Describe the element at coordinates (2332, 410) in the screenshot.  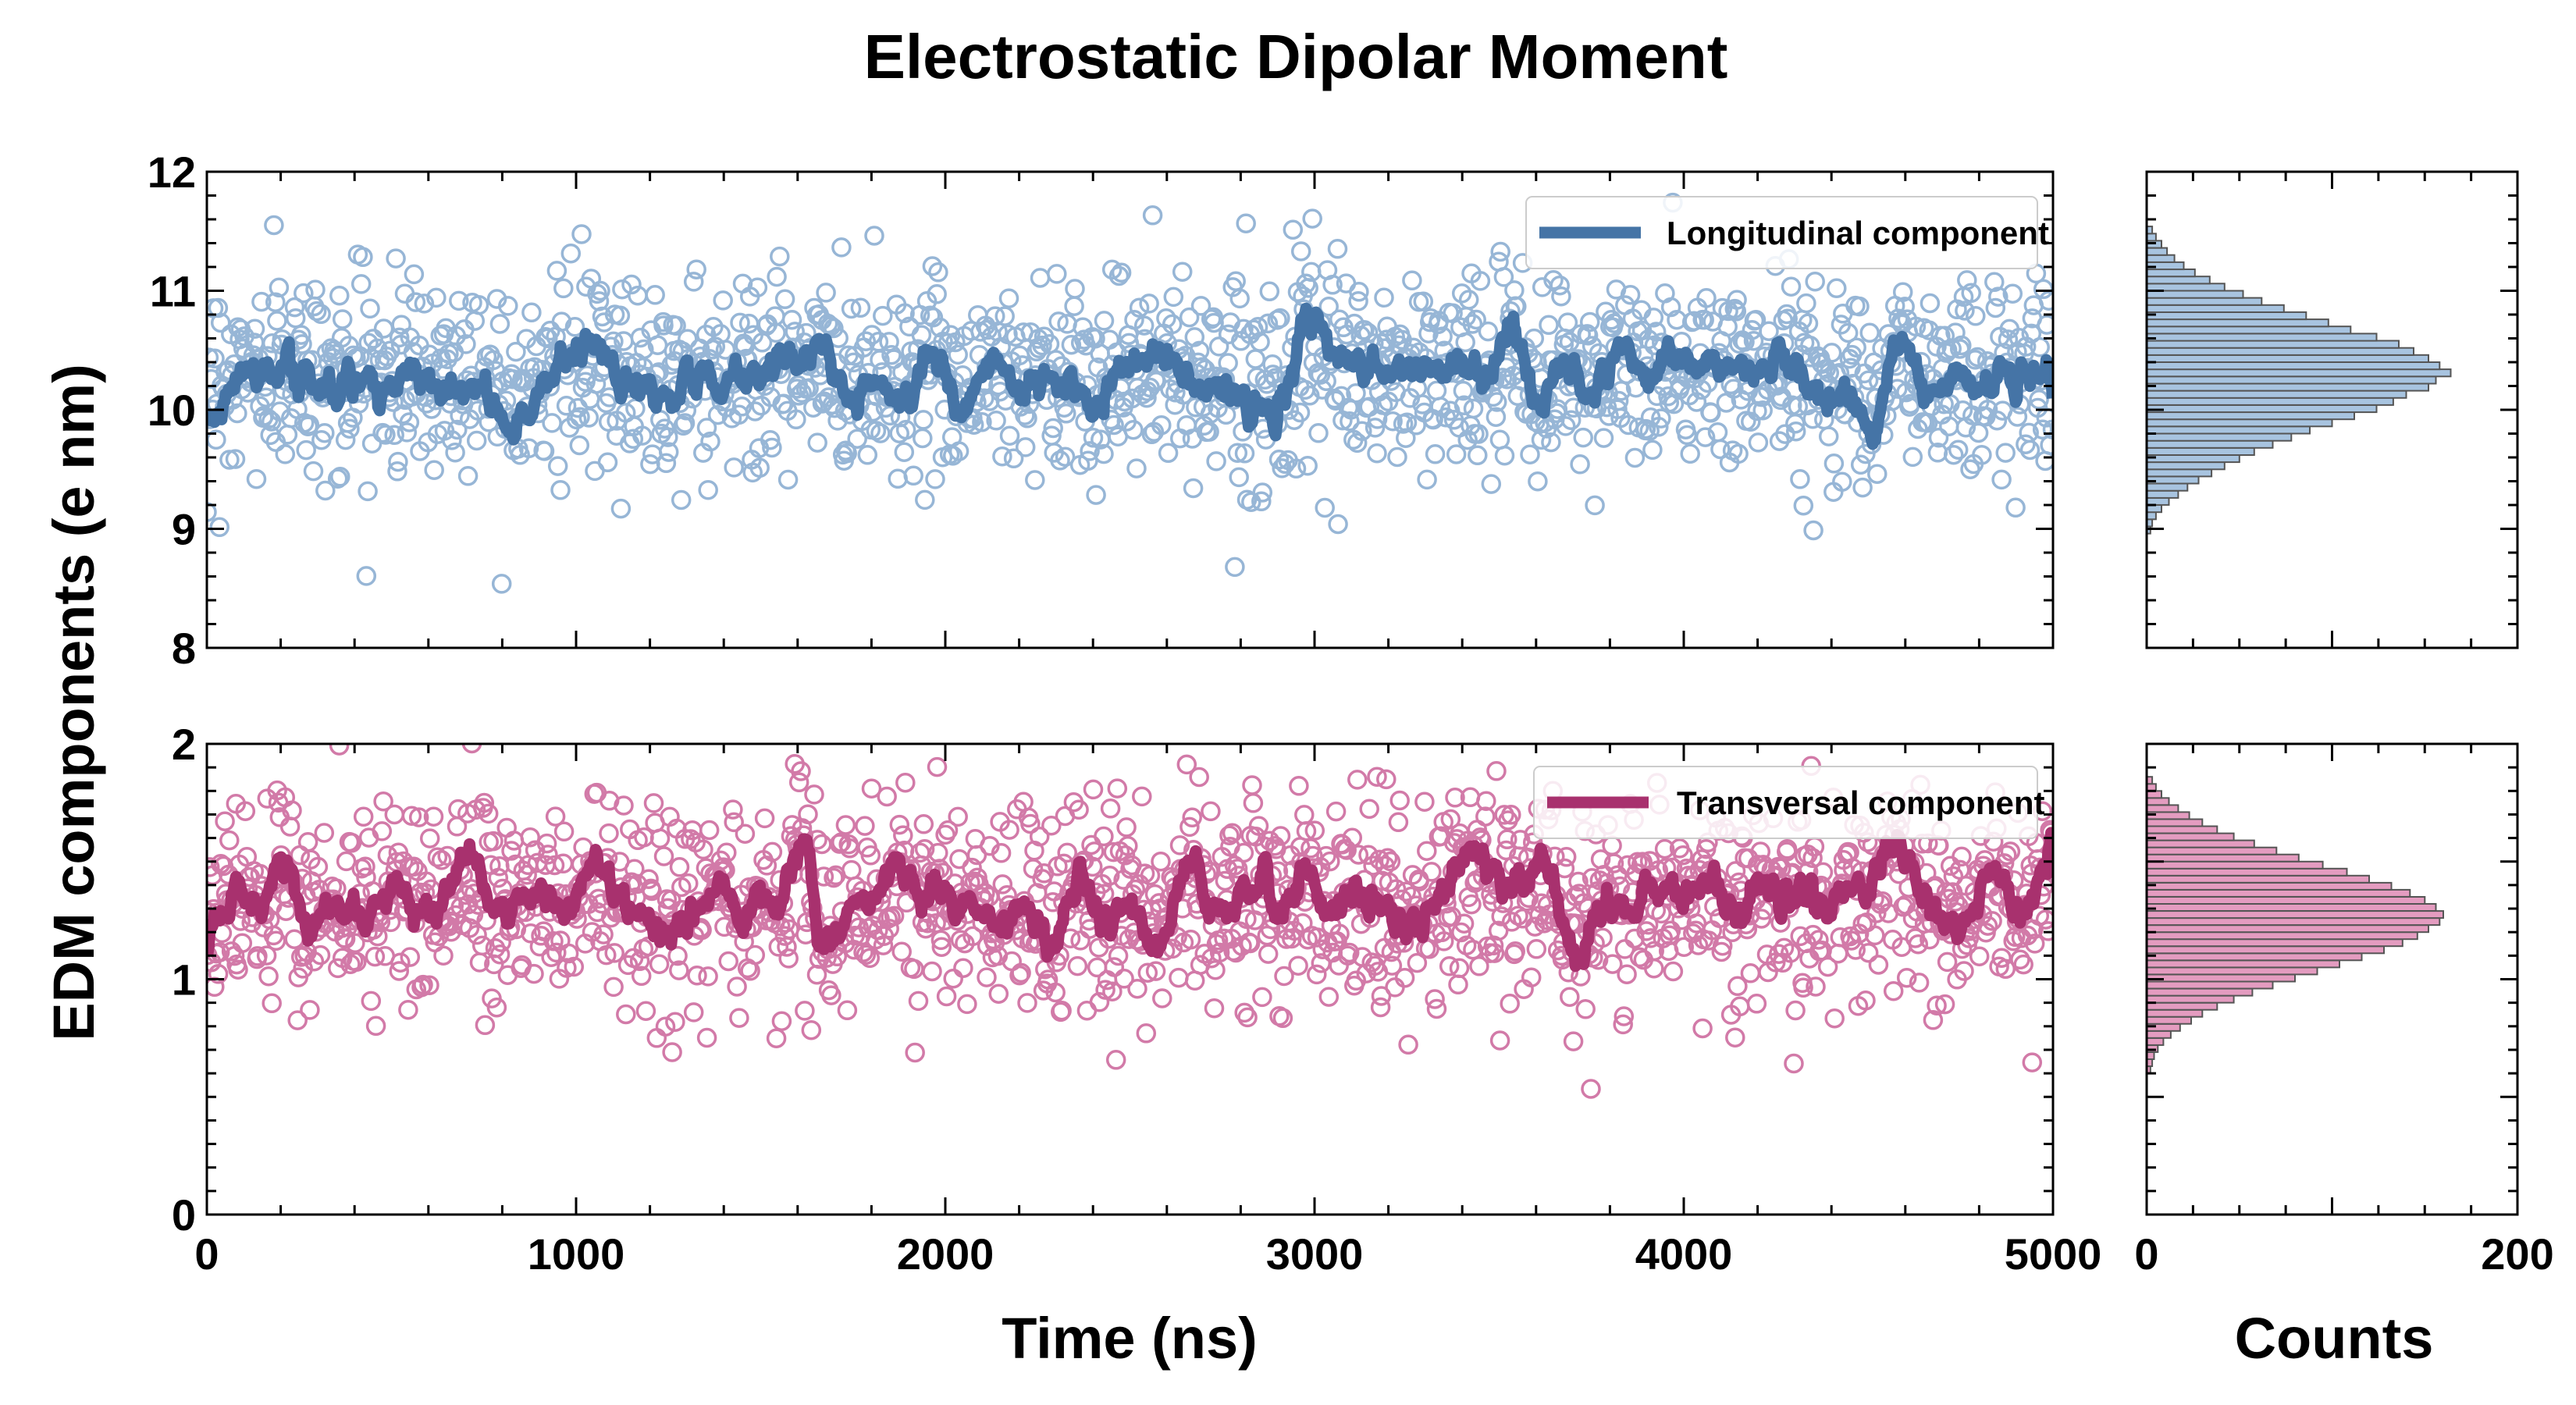
I see `longitudinal-histogram-panel` at that location.